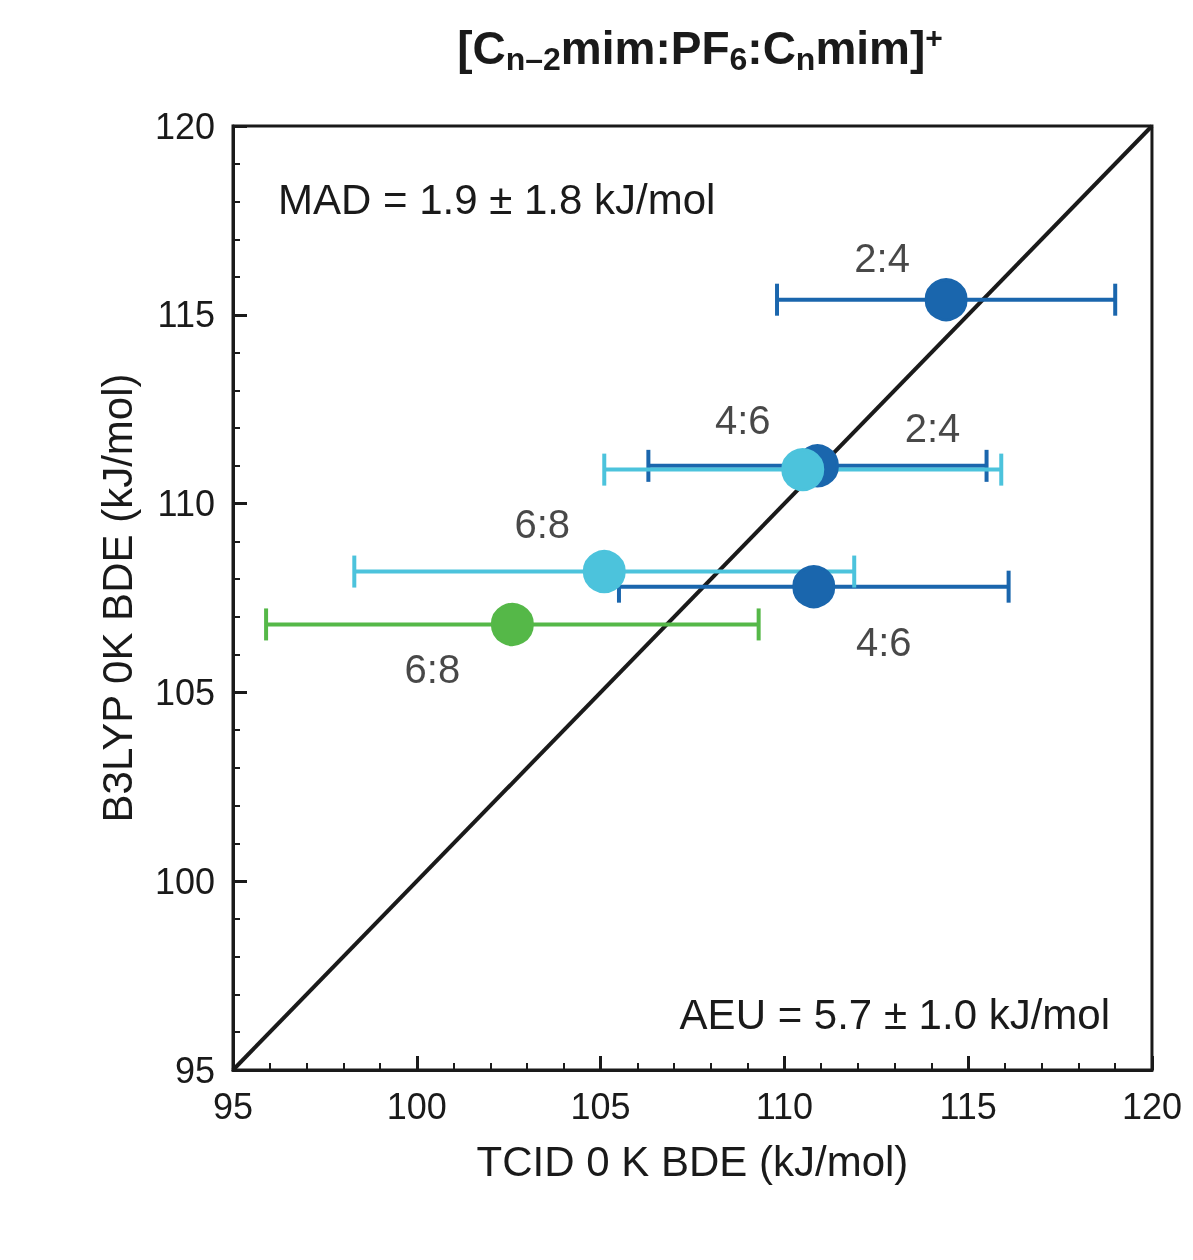  Describe the element at coordinates (186, 315) in the screenshot. I see `y-tick-label: 115` at that location.